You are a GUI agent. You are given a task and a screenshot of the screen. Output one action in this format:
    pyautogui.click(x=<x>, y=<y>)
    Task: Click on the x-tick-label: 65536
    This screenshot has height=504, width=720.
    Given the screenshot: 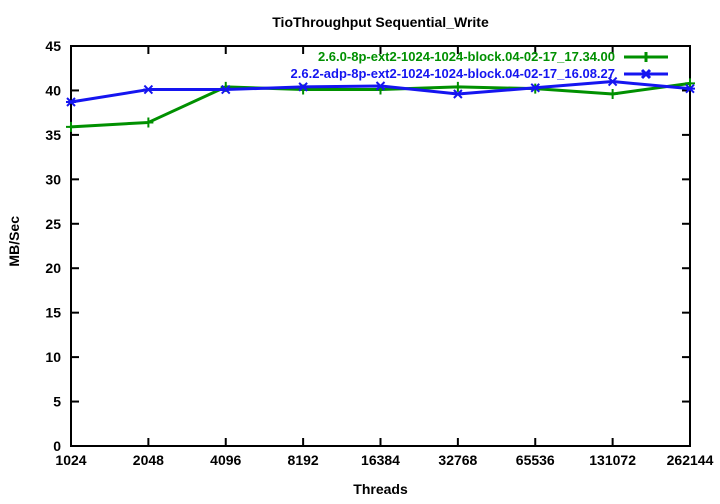 What is the action you would take?
    pyautogui.click(x=535, y=460)
    